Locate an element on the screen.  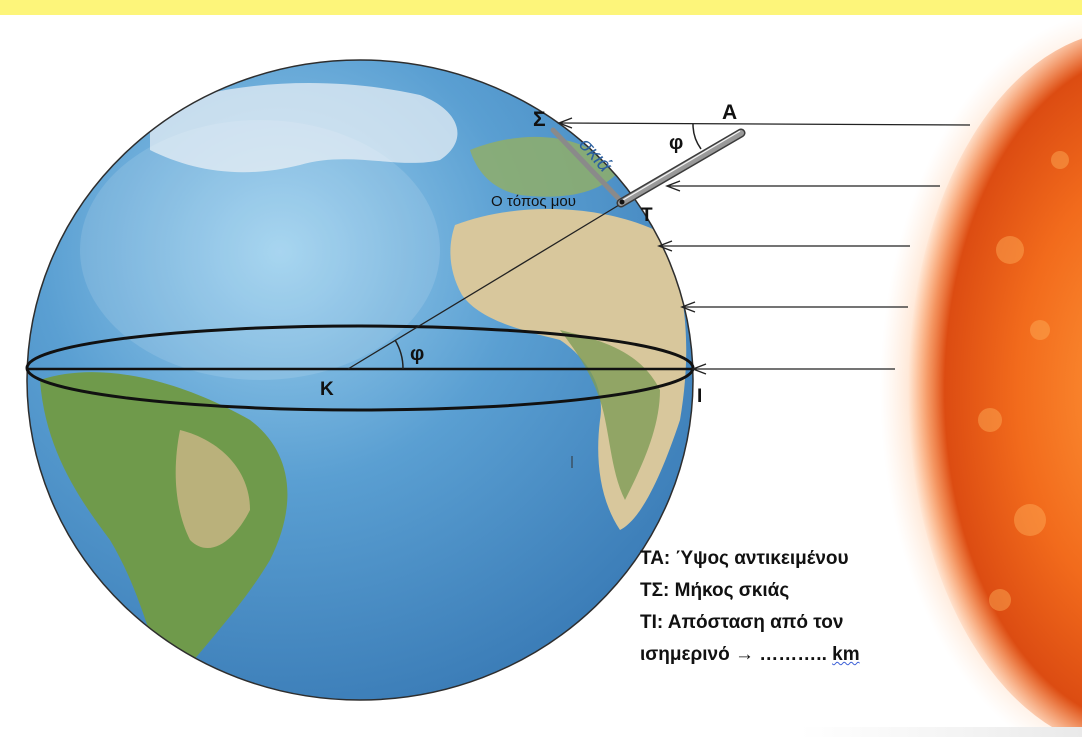
label-angle-top: φ is located at coordinates (676, 143).